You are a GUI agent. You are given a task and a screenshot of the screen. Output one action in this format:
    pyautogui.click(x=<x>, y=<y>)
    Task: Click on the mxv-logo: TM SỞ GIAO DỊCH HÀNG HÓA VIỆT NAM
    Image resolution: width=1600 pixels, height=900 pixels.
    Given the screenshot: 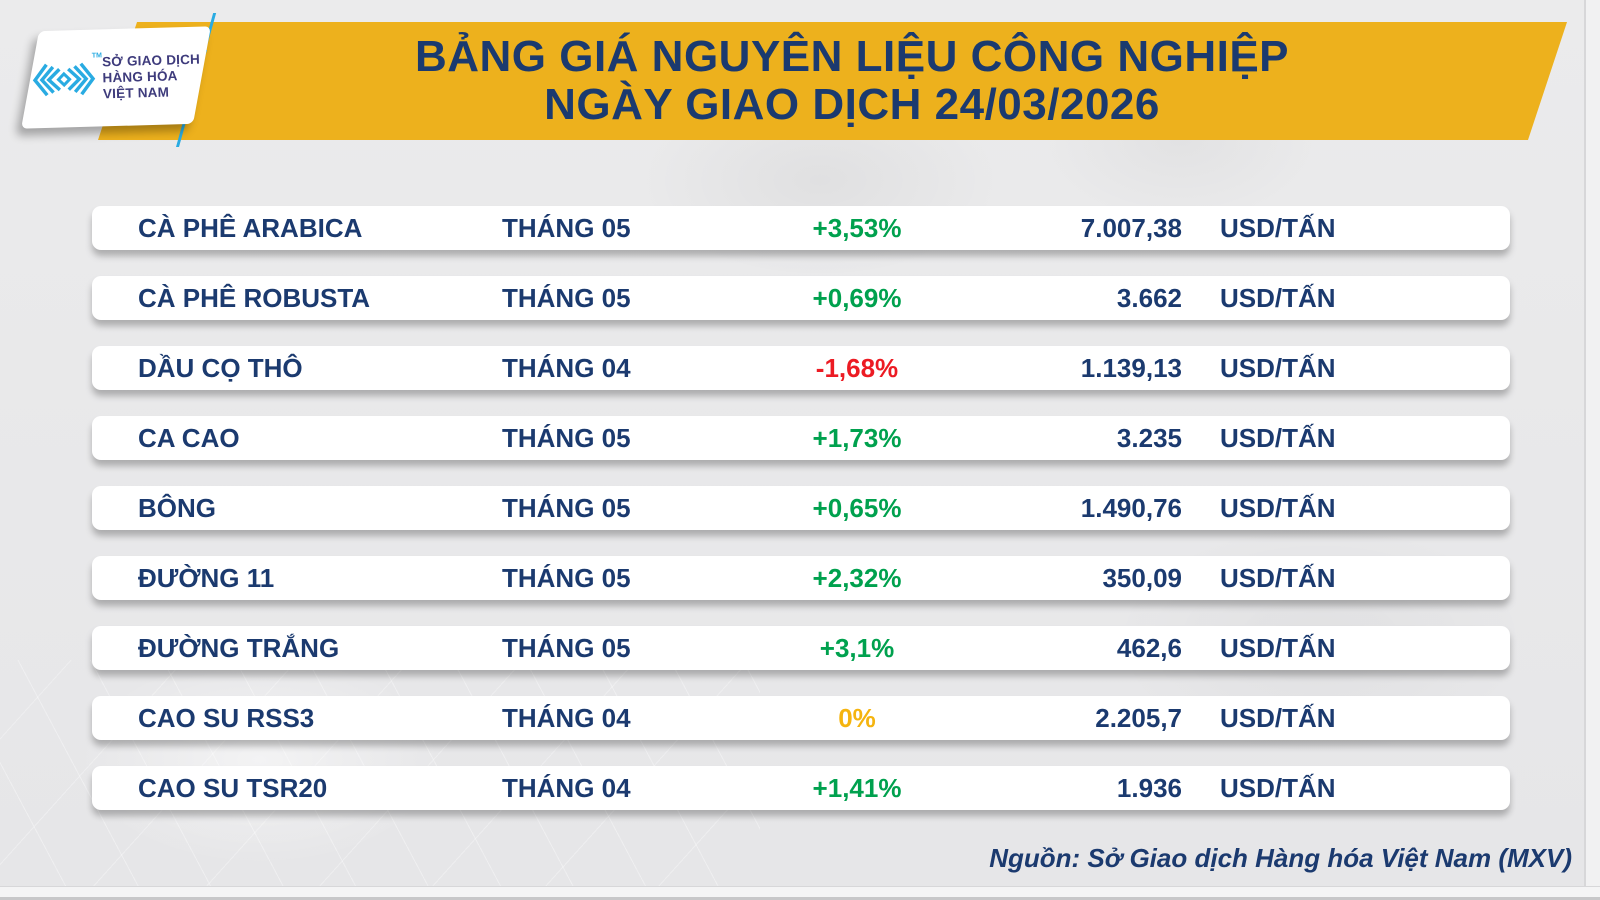 What is the action you would take?
    pyautogui.click(x=116, y=77)
    